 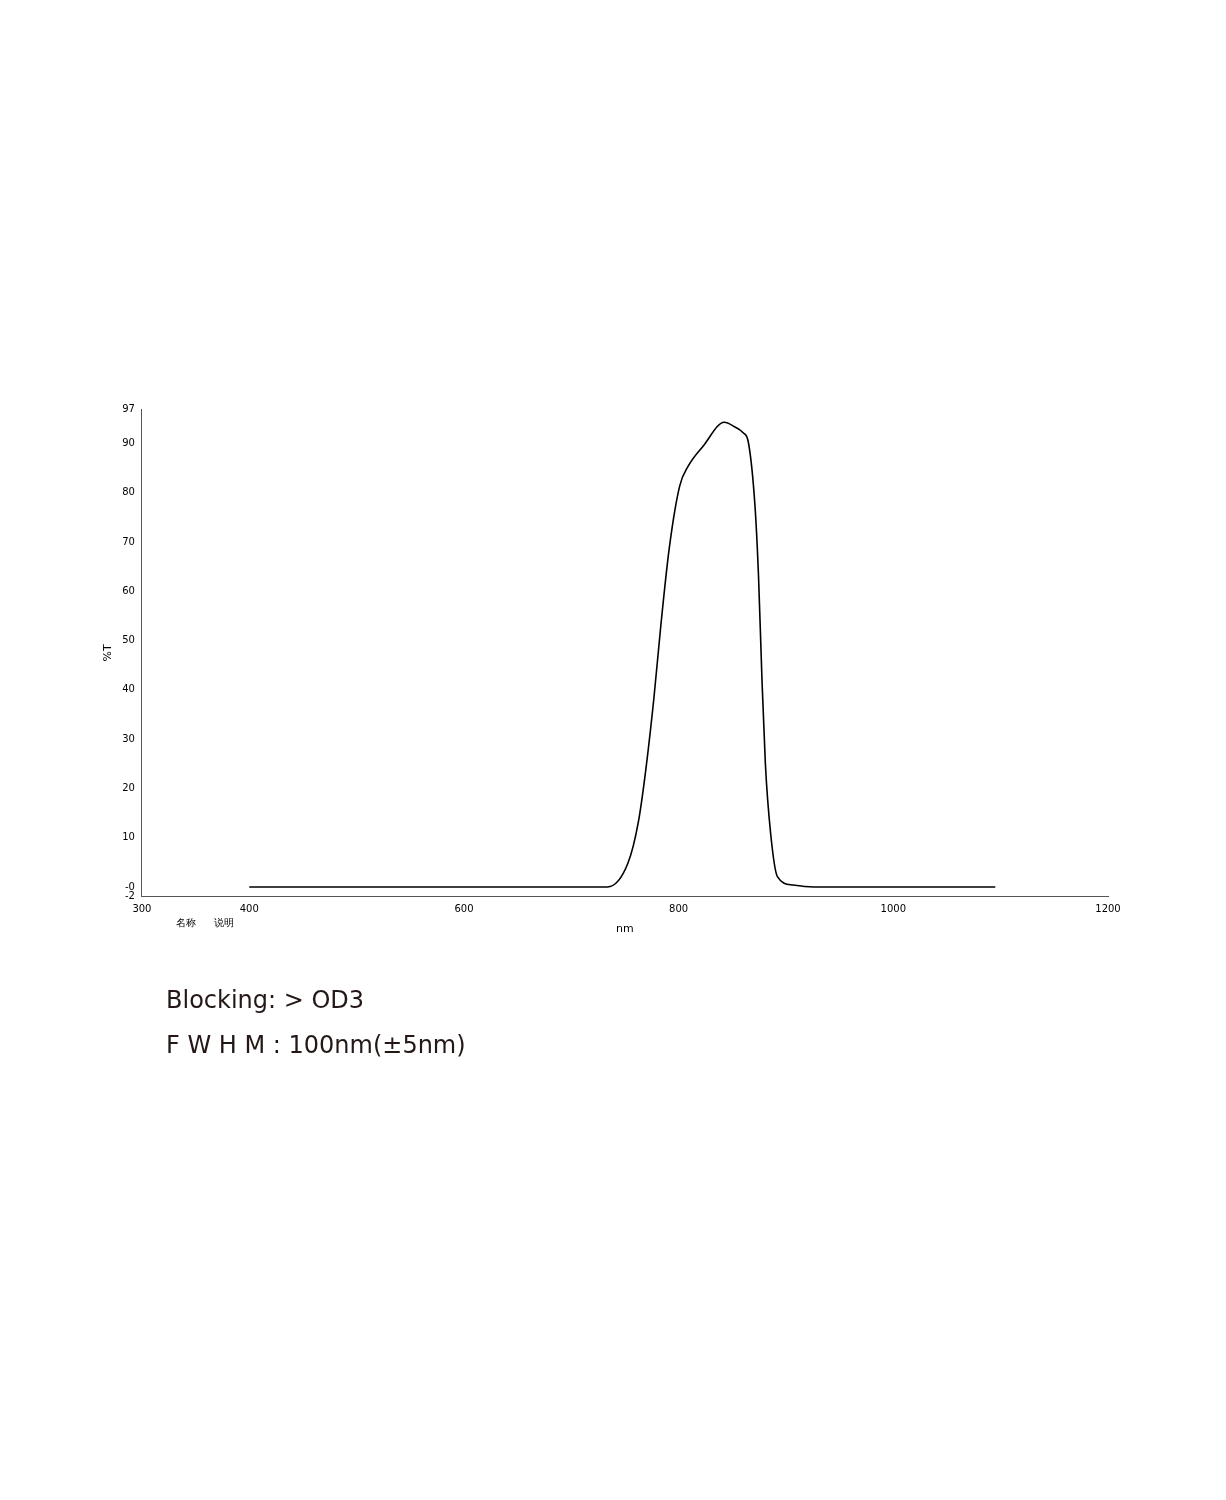 I want to click on x-tick-label: 300, so click(x=142, y=909).